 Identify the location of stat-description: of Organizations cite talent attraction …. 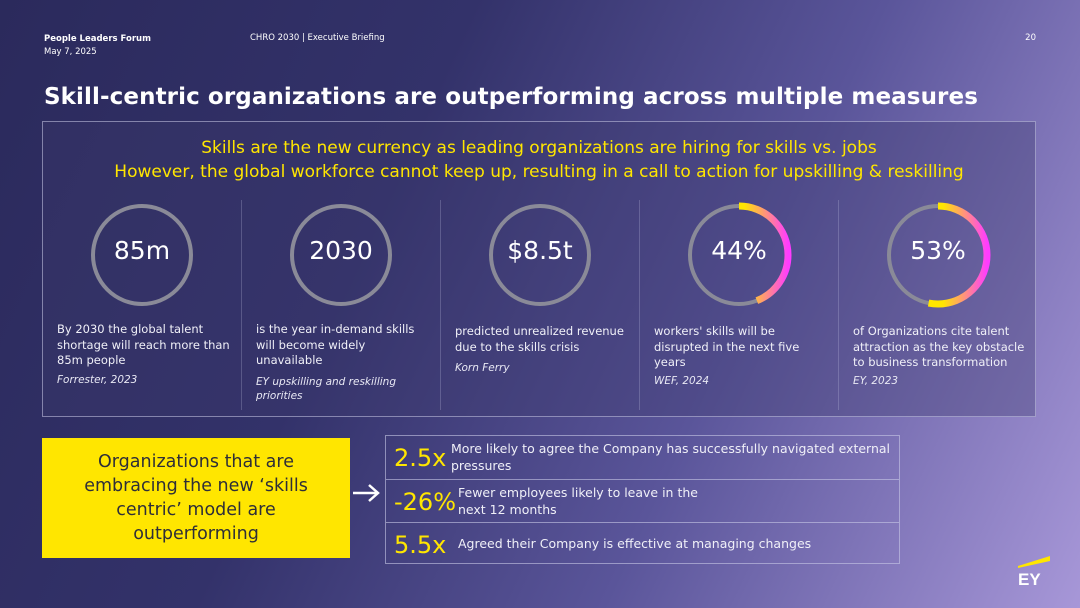
(939, 346).